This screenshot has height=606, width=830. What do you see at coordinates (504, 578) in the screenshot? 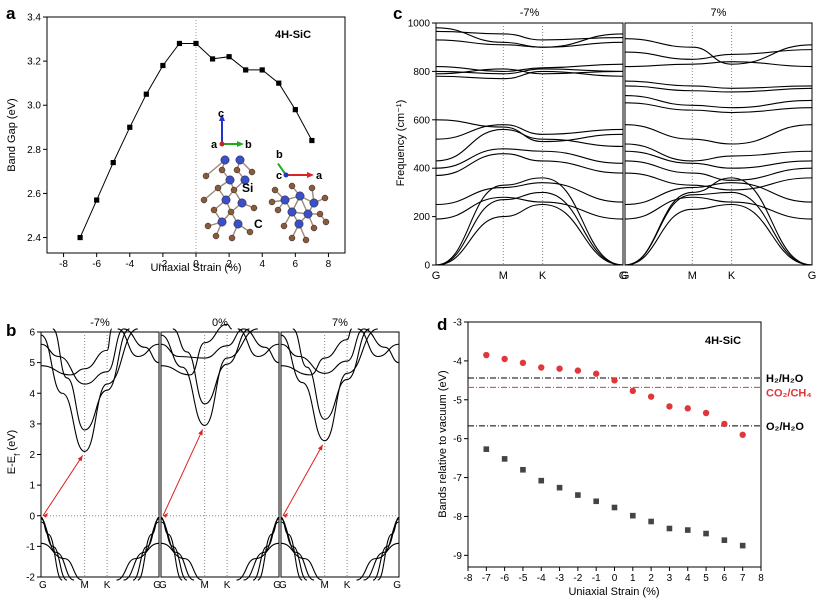
I see `panel-d-xtick-label: -6` at bounding box center [504, 578].